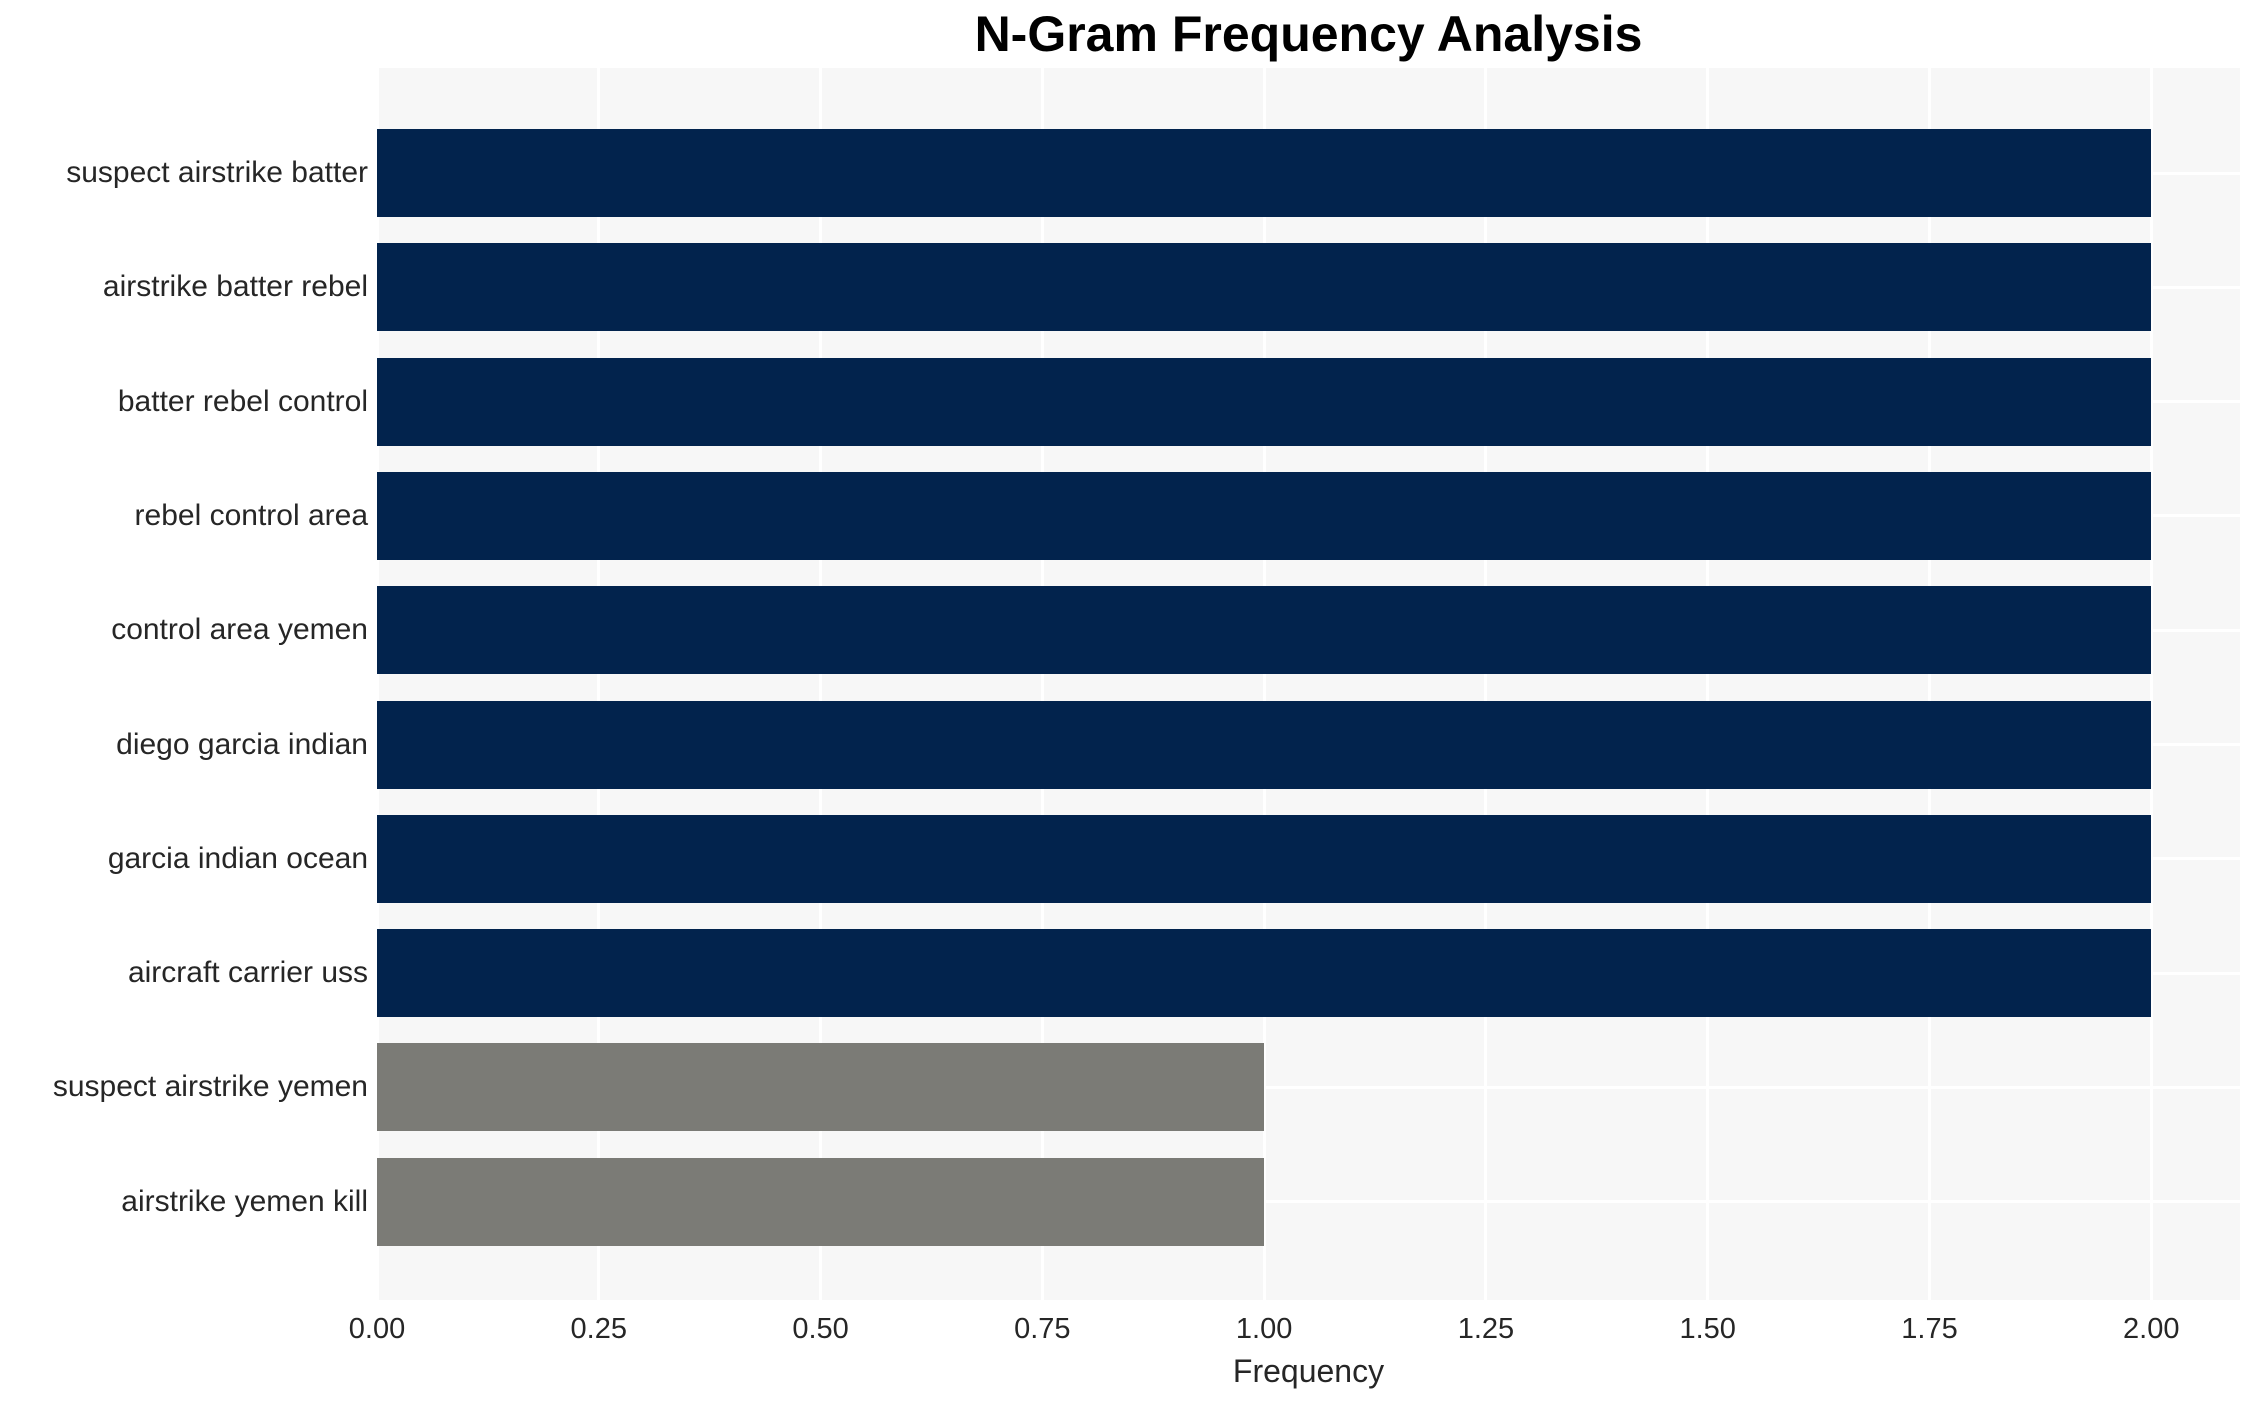 This screenshot has width=2259, height=1402. I want to click on x-tick-label: 1.50, so click(1707, 1329).